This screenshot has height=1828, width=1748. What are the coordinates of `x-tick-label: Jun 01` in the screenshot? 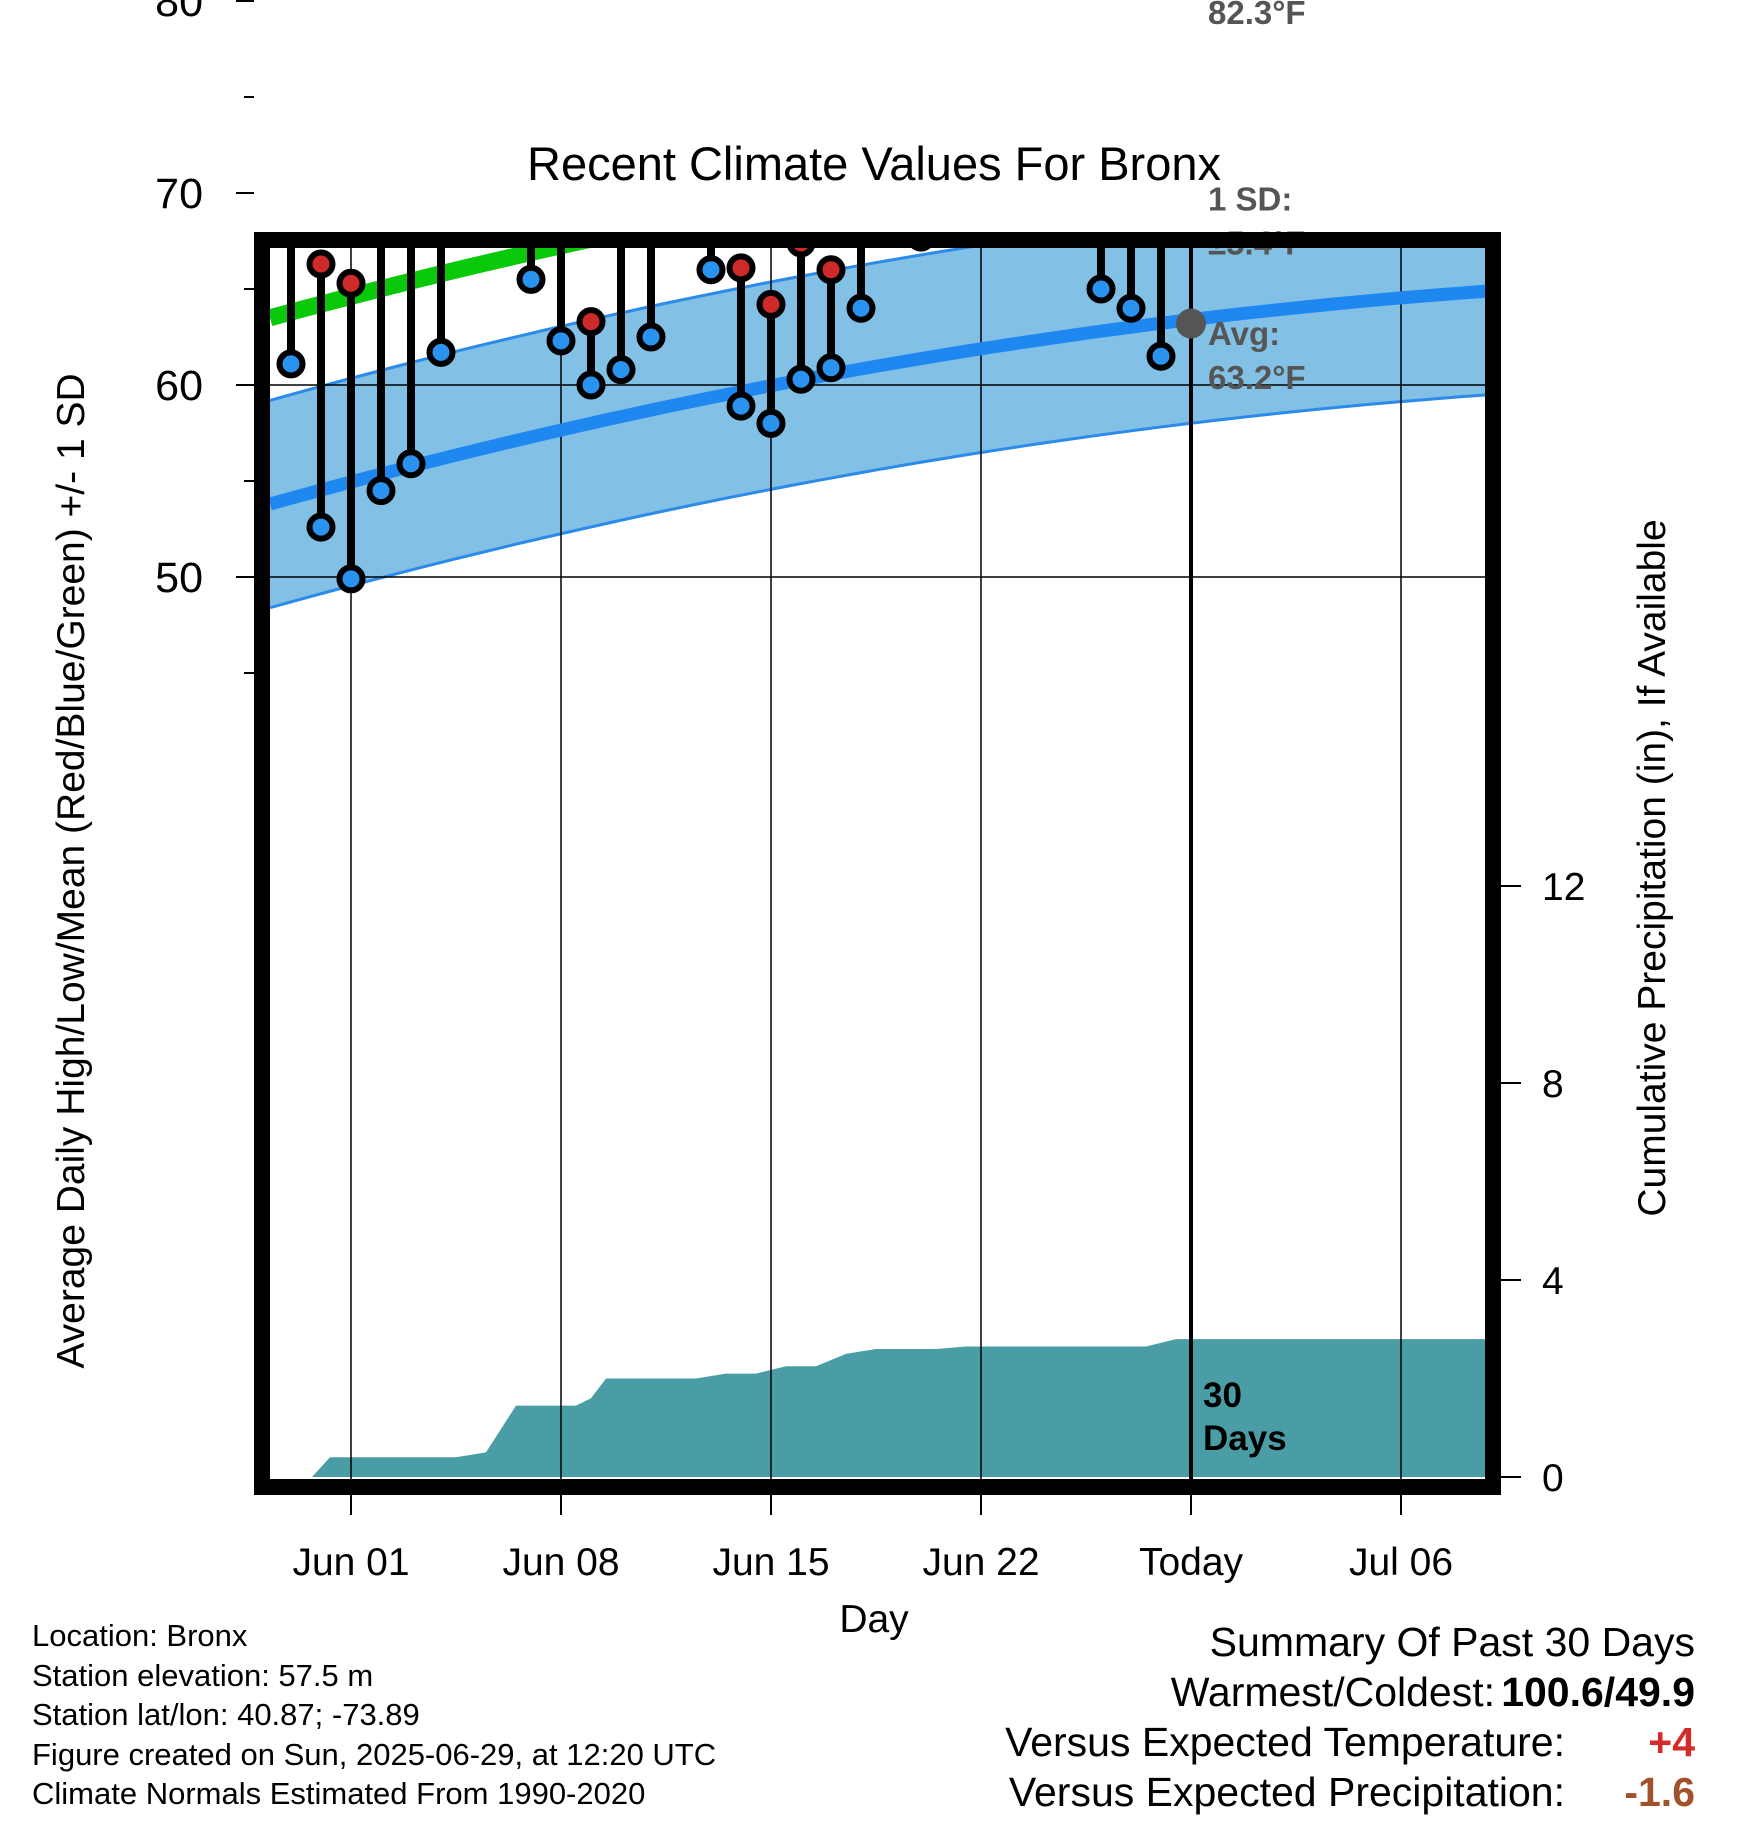 It's located at (350, 1562).